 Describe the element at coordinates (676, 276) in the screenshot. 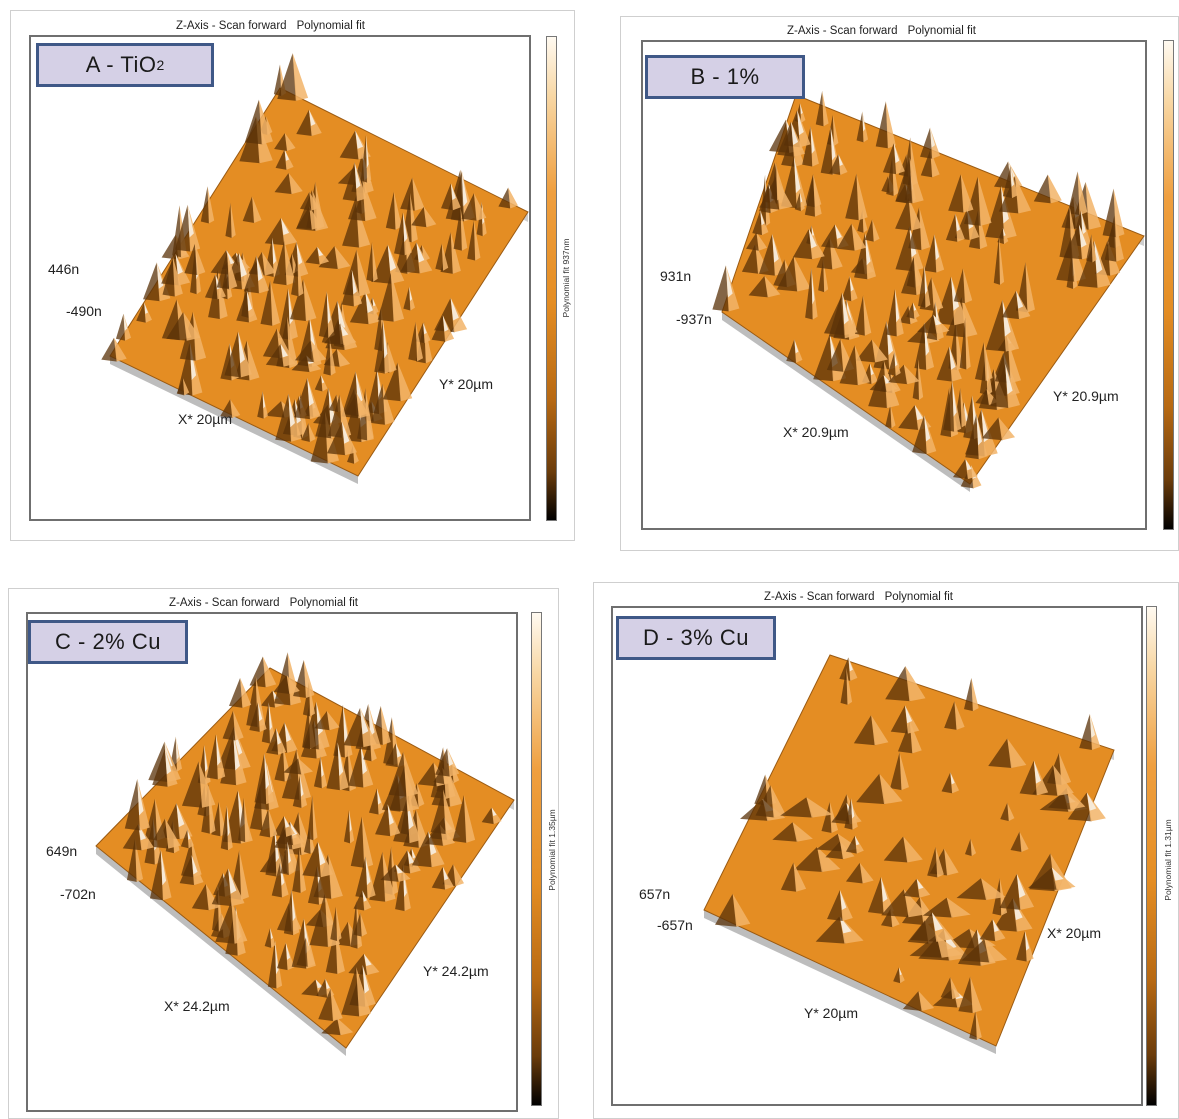

I see `panel-b-z-max: 931n` at that location.